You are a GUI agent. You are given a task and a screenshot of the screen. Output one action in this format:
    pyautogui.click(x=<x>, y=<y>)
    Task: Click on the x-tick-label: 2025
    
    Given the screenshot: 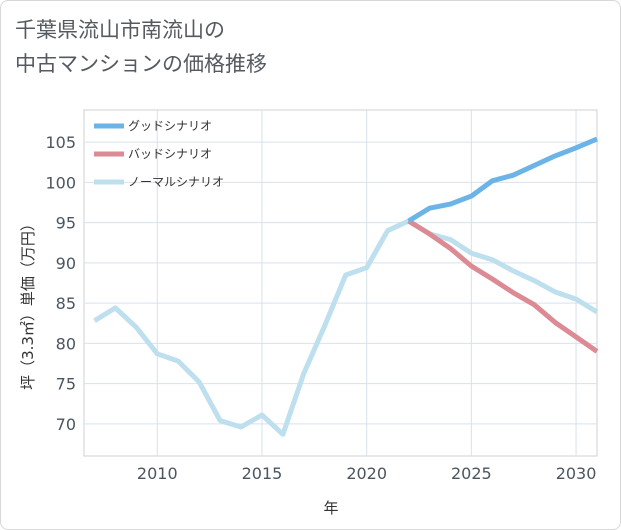 What is the action you would take?
    pyautogui.click(x=471, y=473)
    